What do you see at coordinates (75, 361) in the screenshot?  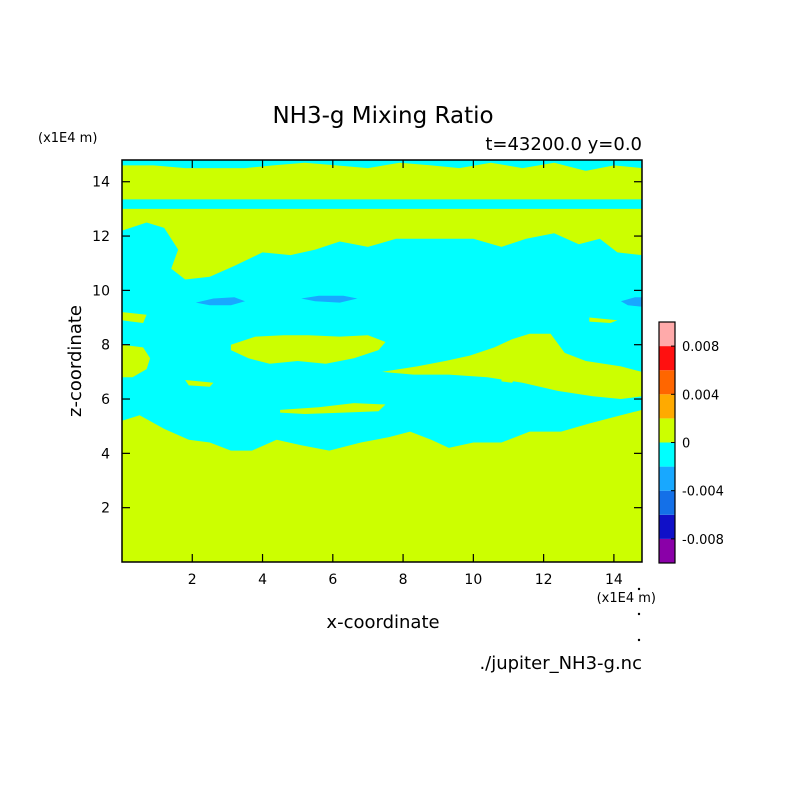 I see `y-axis-label: z-coordinate` at bounding box center [75, 361].